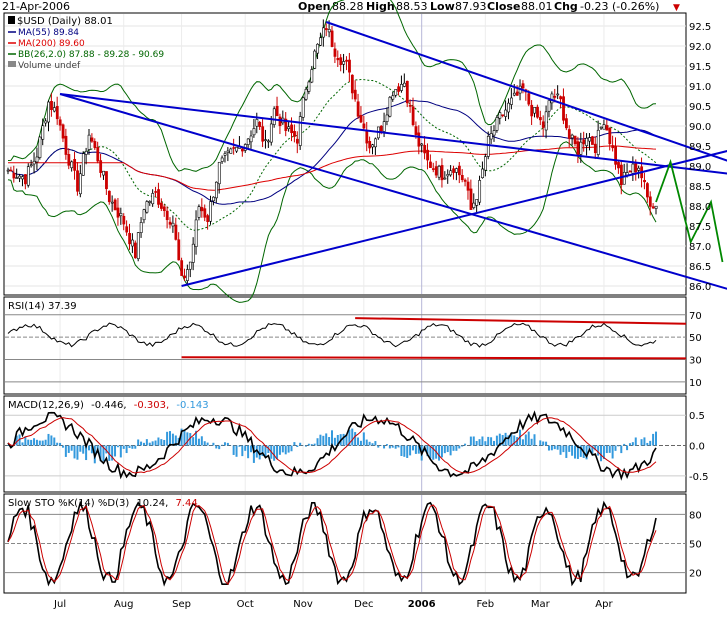 The height and width of the screenshot is (617, 727). Describe the element at coordinates (314, 6) in the screenshot. I see `header-open-label: Open` at that location.